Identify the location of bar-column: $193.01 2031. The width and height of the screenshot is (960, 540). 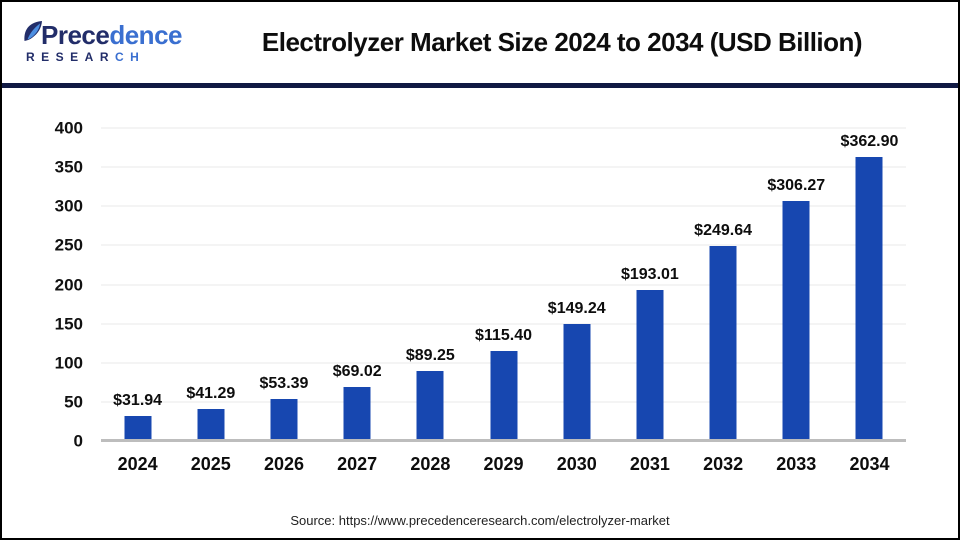
(649, 300).